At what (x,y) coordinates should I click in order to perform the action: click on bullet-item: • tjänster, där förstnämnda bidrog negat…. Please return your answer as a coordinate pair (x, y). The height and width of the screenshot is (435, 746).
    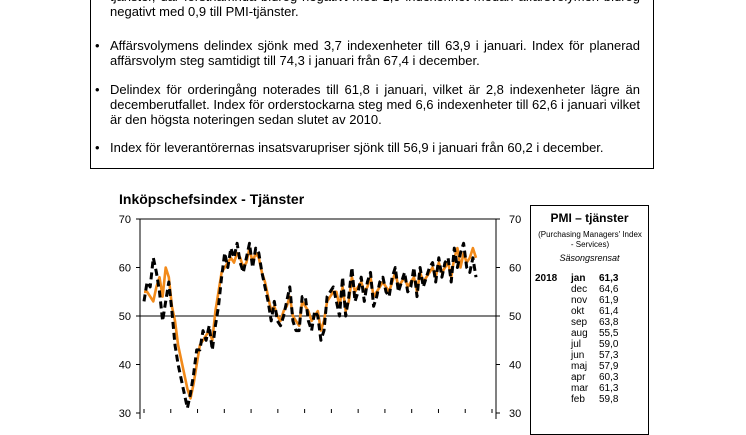
    Looking at the image, I should click on (367, 9).